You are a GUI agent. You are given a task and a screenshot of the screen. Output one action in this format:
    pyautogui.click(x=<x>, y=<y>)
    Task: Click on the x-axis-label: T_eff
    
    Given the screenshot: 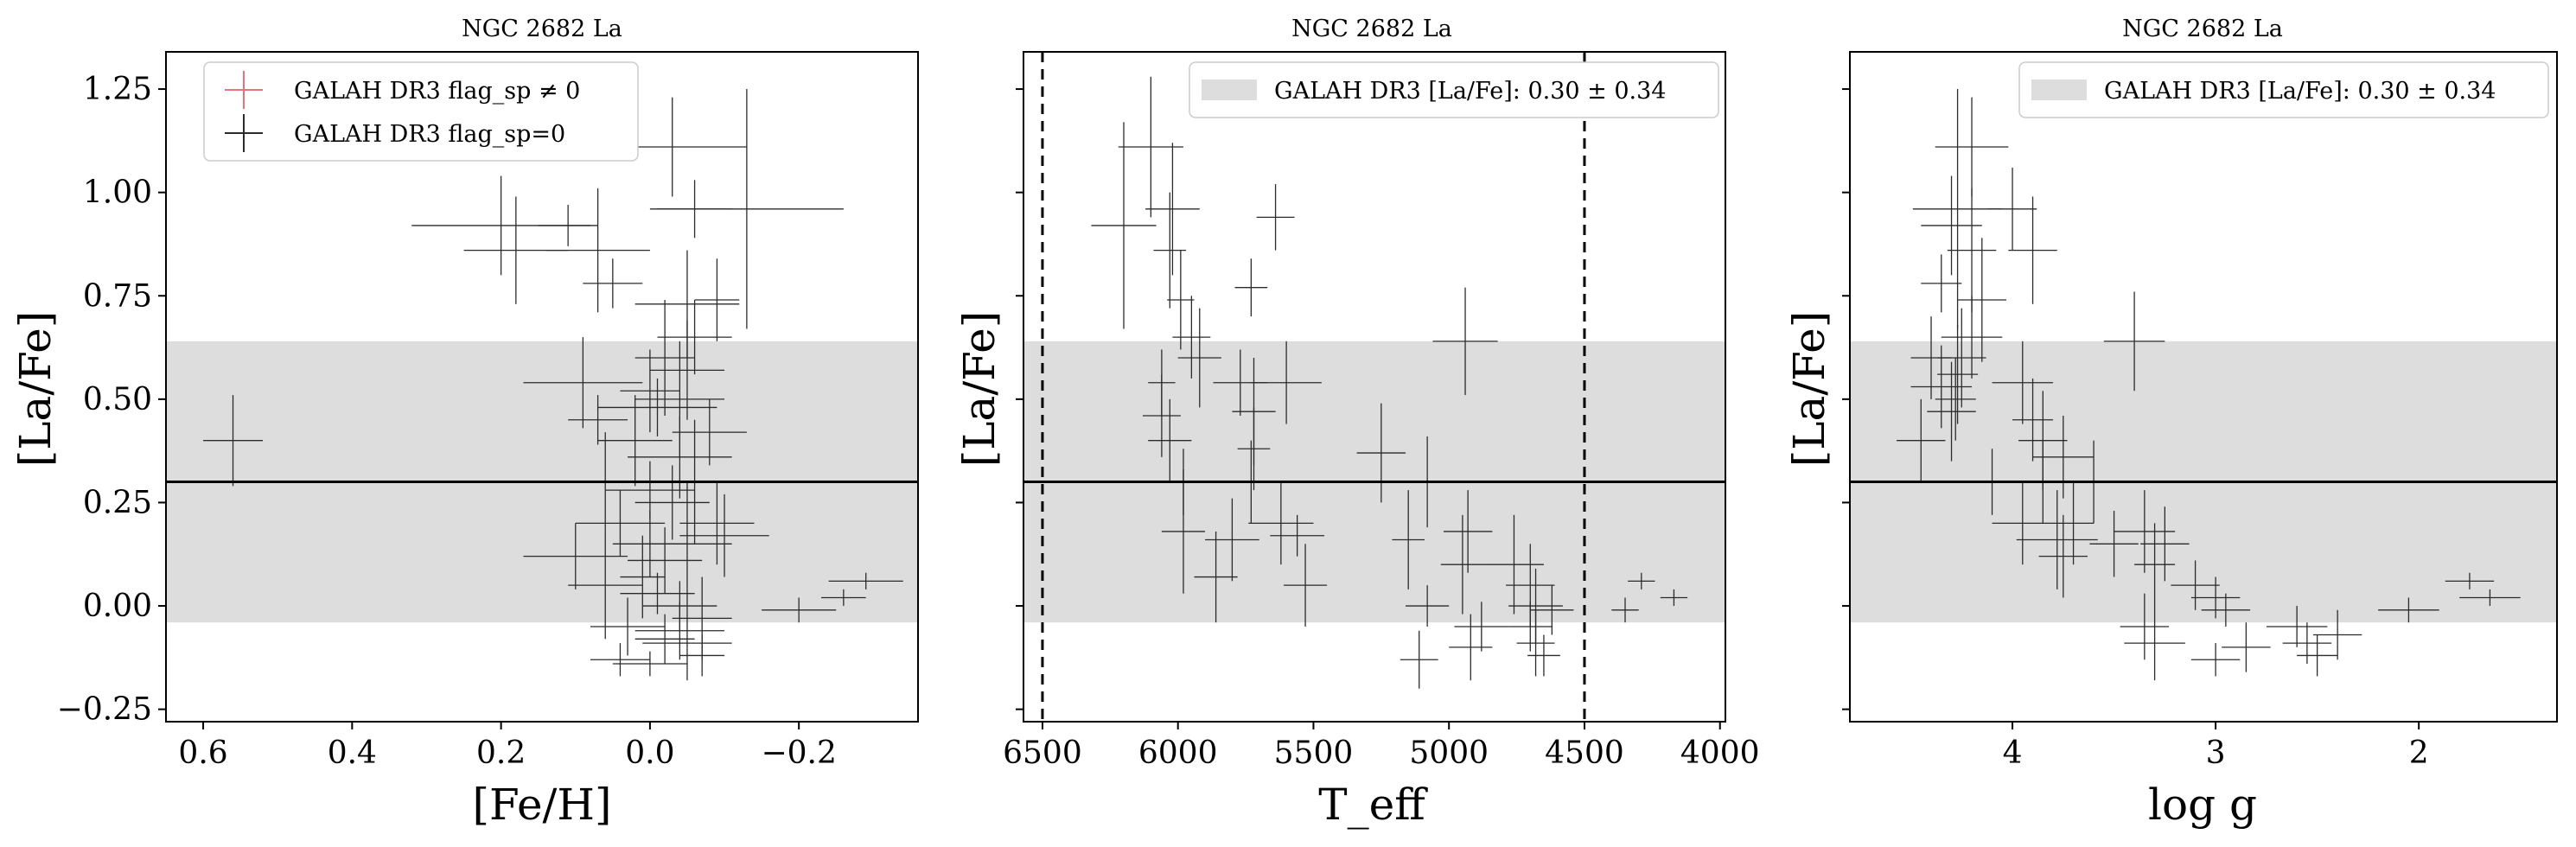 What is the action you would take?
    pyautogui.click(x=1373, y=805)
    